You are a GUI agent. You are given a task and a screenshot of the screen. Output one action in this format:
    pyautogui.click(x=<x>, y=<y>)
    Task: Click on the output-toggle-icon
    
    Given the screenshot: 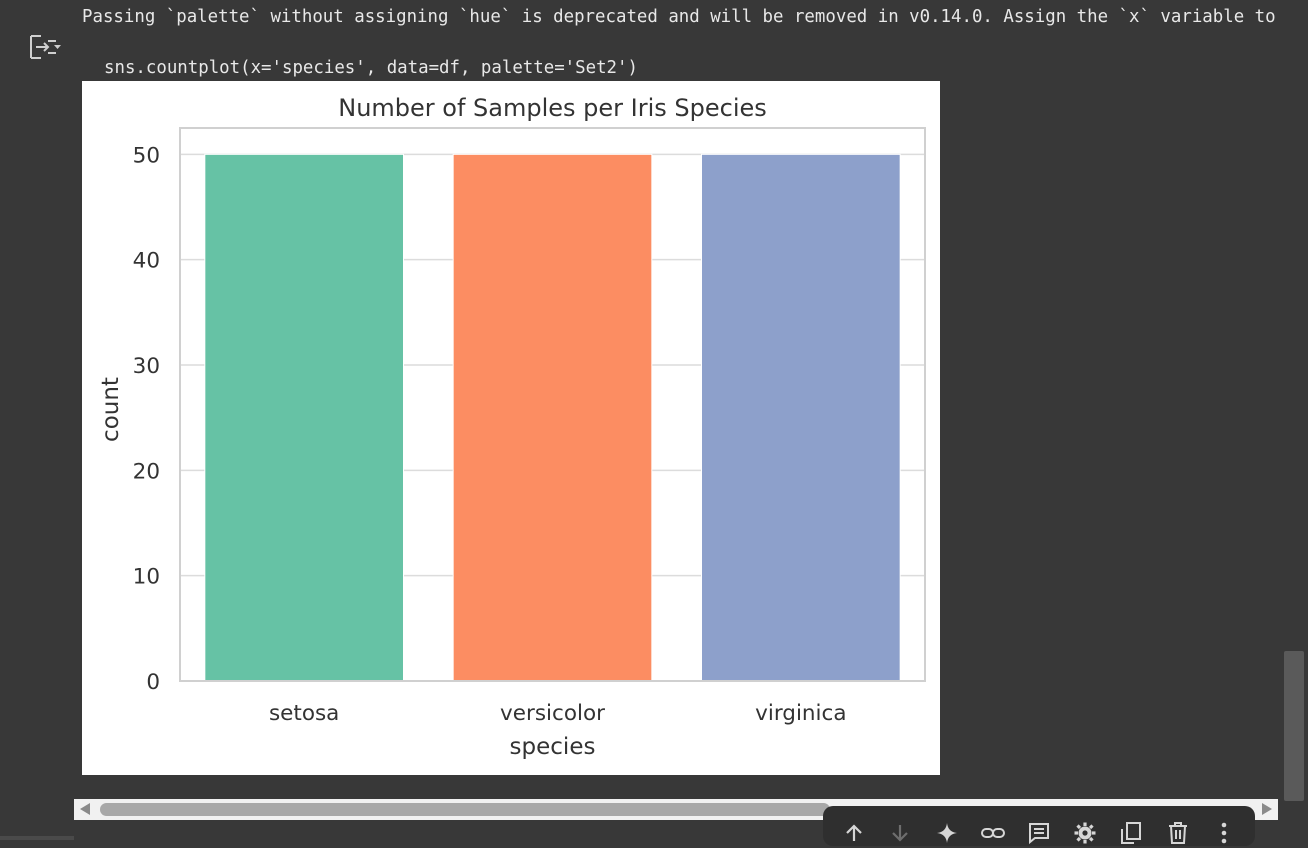 What is the action you would take?
    pyautogui.click(x=45, y=47)
    